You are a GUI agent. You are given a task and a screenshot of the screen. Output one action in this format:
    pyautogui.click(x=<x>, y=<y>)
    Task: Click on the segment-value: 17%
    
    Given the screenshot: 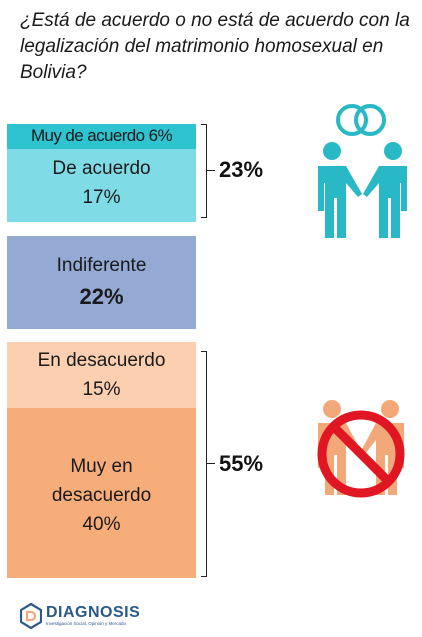 What is the action you would take?
    pyautogui.click(x=101, y=197)
    